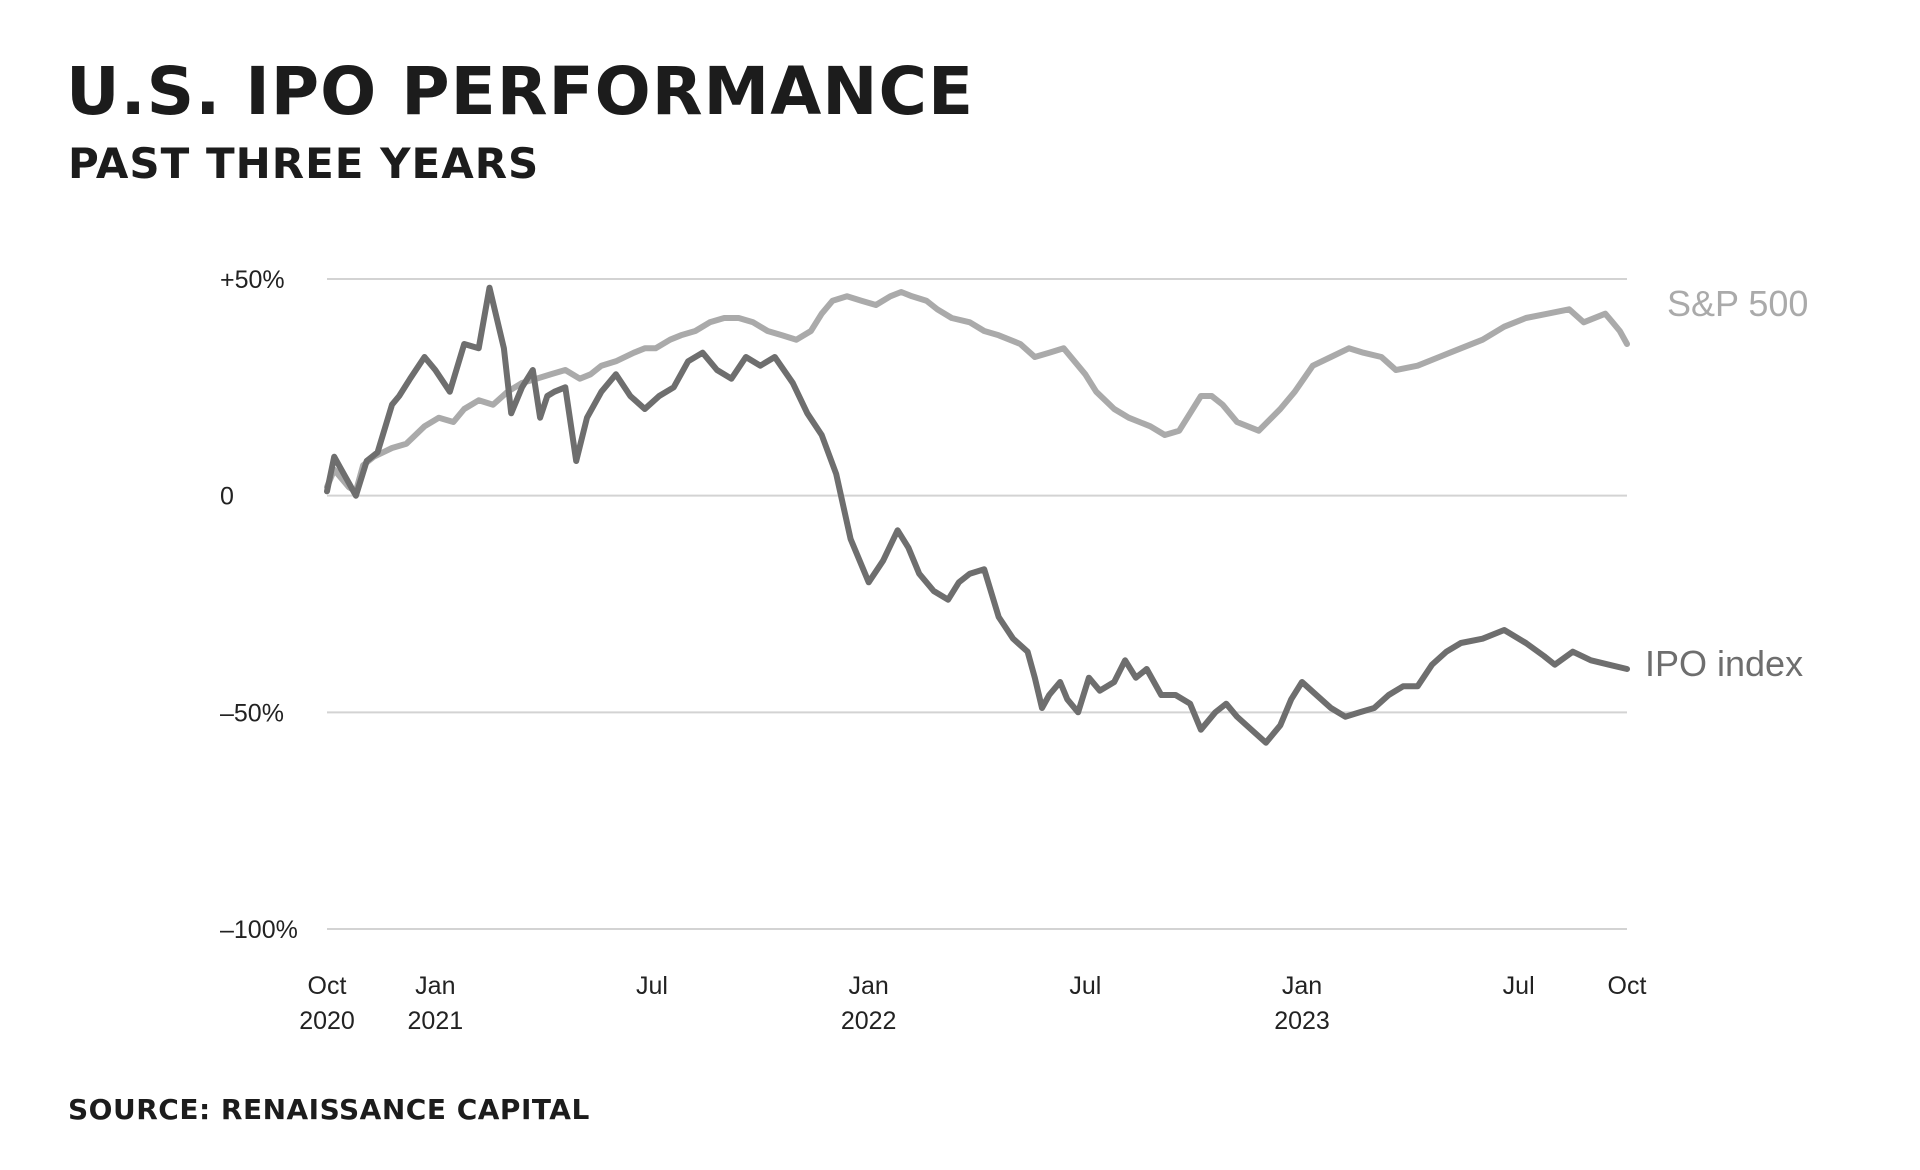 The image size is (1920, 1170). What do you see at coordinates (259, 930) in the screenshot?
I see `y-tick-label: –100%` at bounding box center [259, 930].